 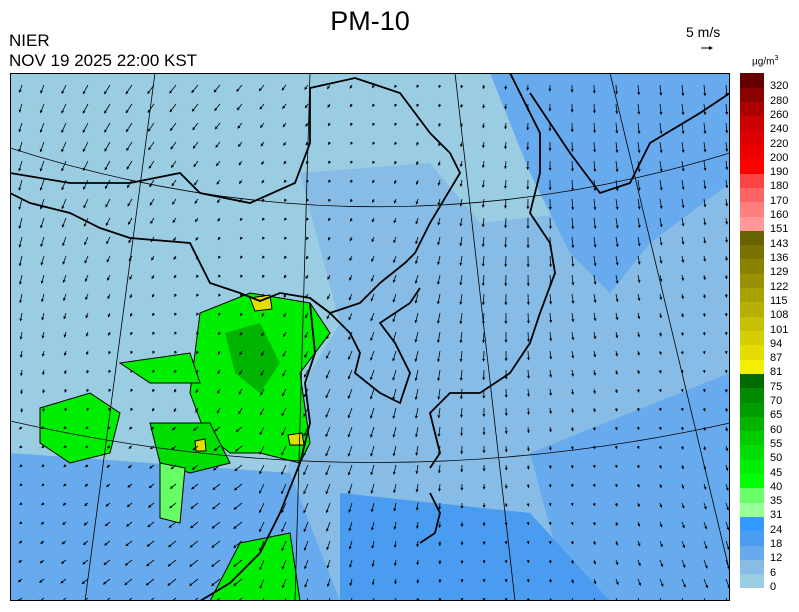 I want to click on legend-tick-label: 200, so click(x=779, y=157).